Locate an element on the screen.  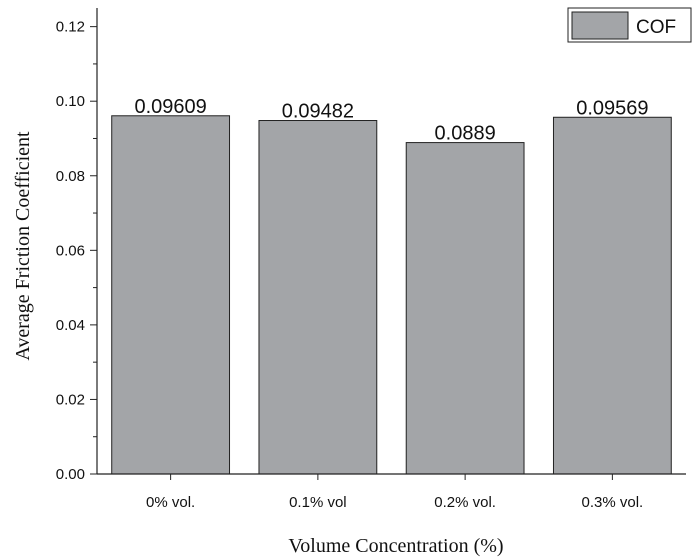
data-label-1: 0.09482 is located at coordinates (318, 112).